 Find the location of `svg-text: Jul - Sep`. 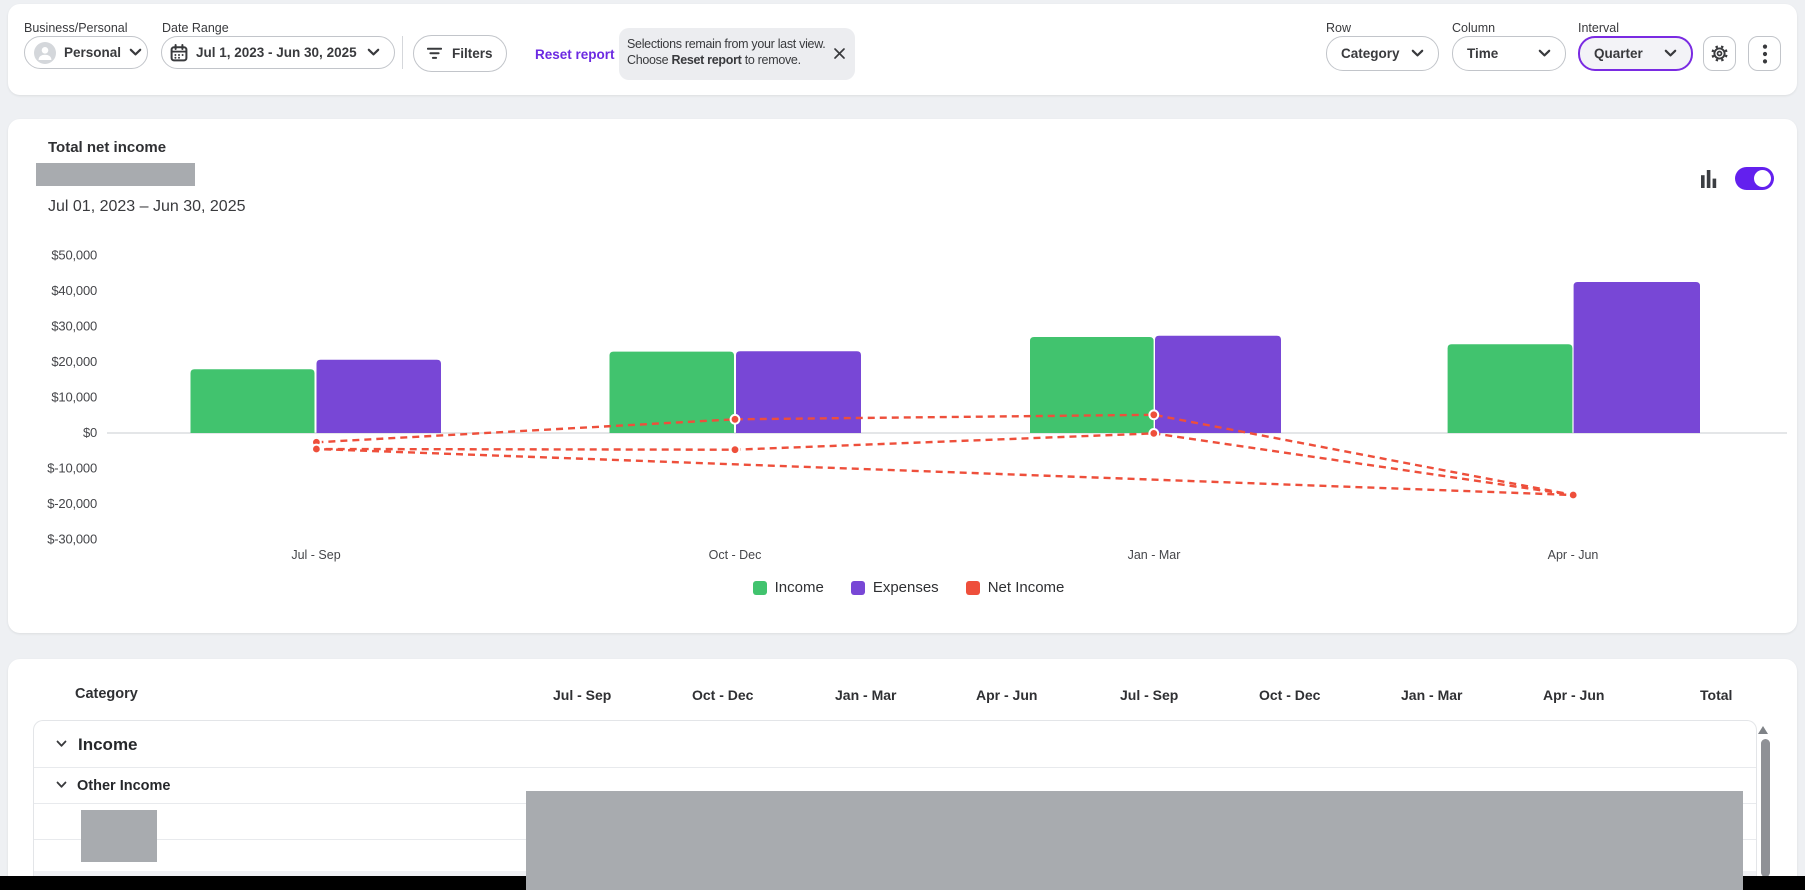

svg-text: Jul - Sep is located at coordinates (315, 555).